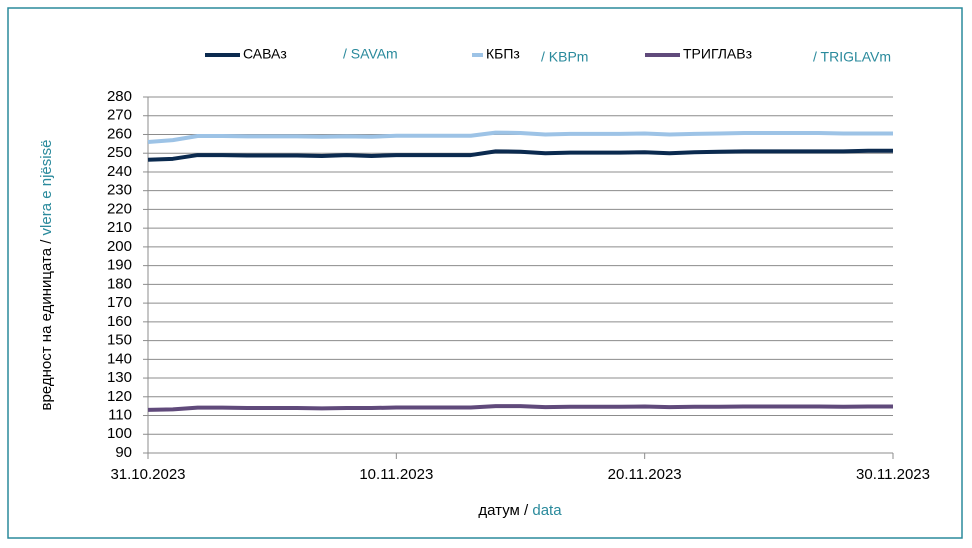 Image resolution: width=972 pixels, height=548 pixels. Describe the element at coordinates (852, 57) in the screenshot. I see `legend-label-sq: / TRIGLAVm` at that location.